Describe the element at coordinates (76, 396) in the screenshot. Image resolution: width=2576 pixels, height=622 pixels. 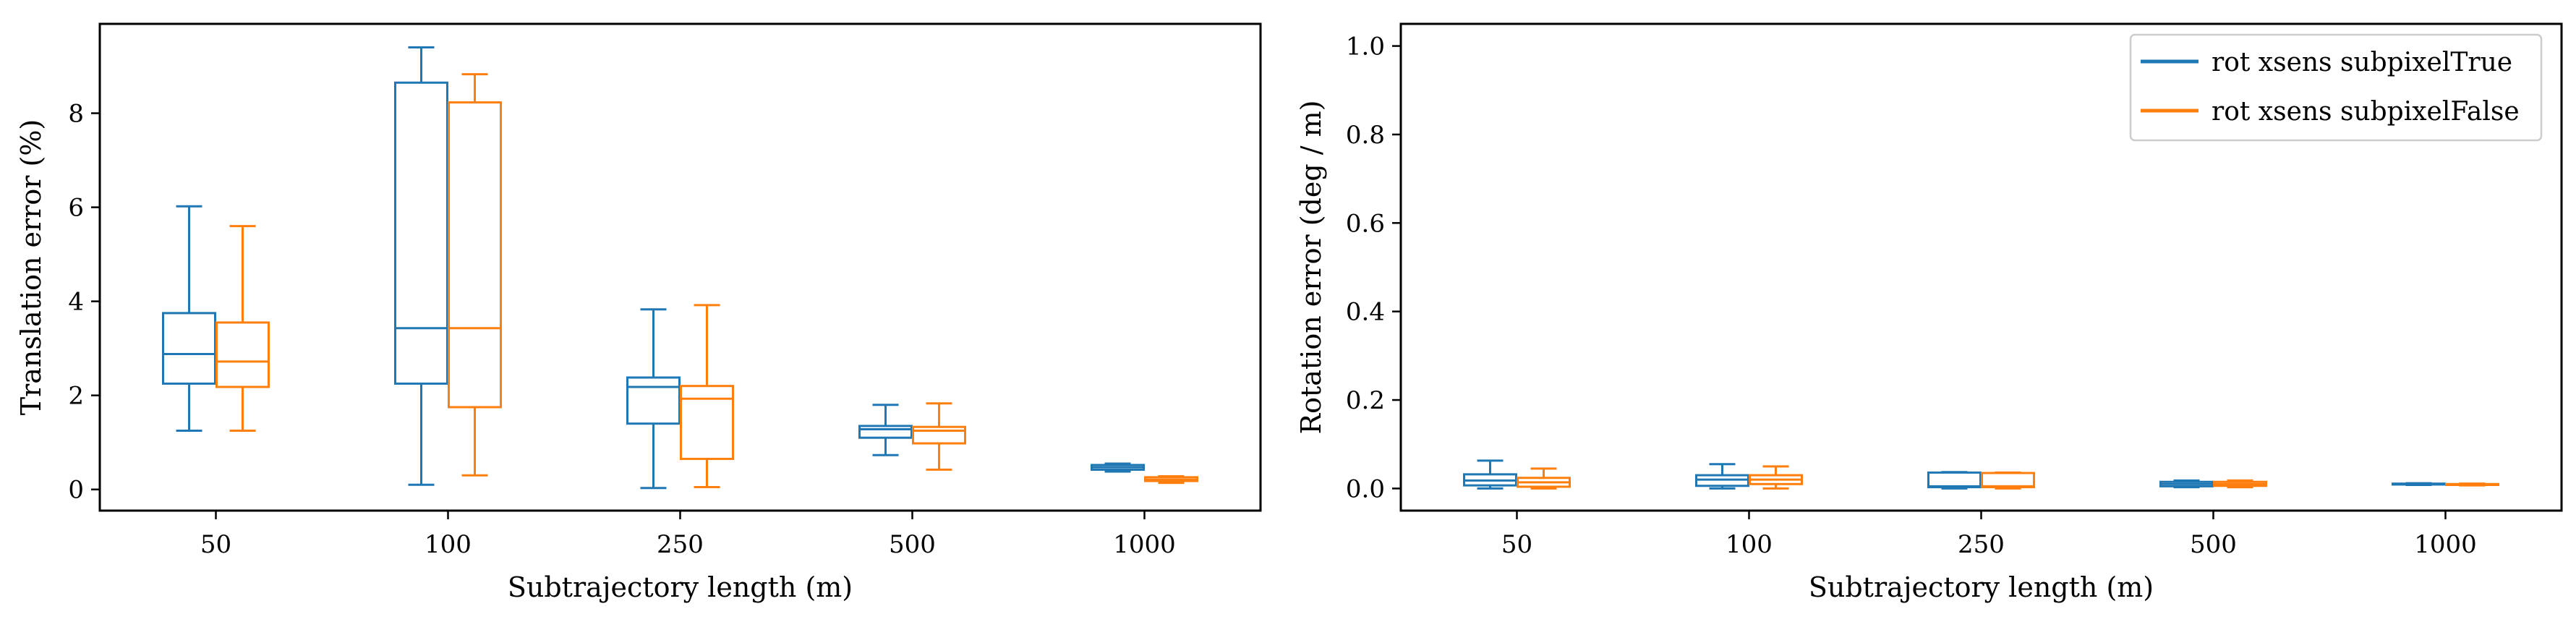
I see `y-tick-label: 2` at that location.